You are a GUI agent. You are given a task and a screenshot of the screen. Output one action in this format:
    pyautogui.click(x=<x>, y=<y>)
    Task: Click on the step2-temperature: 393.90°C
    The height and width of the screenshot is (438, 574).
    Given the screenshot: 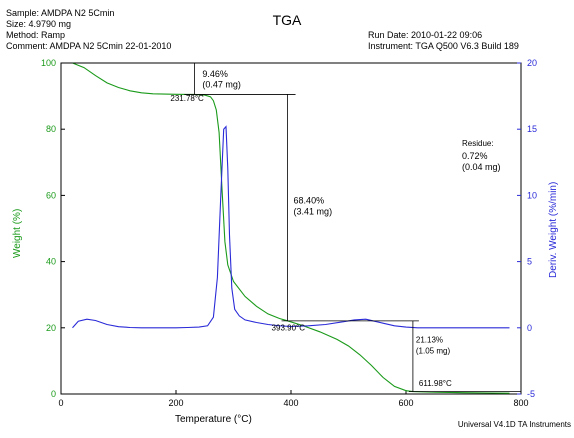 What is the action you would take?
    pyautogui.click(x=289, y=327)
    